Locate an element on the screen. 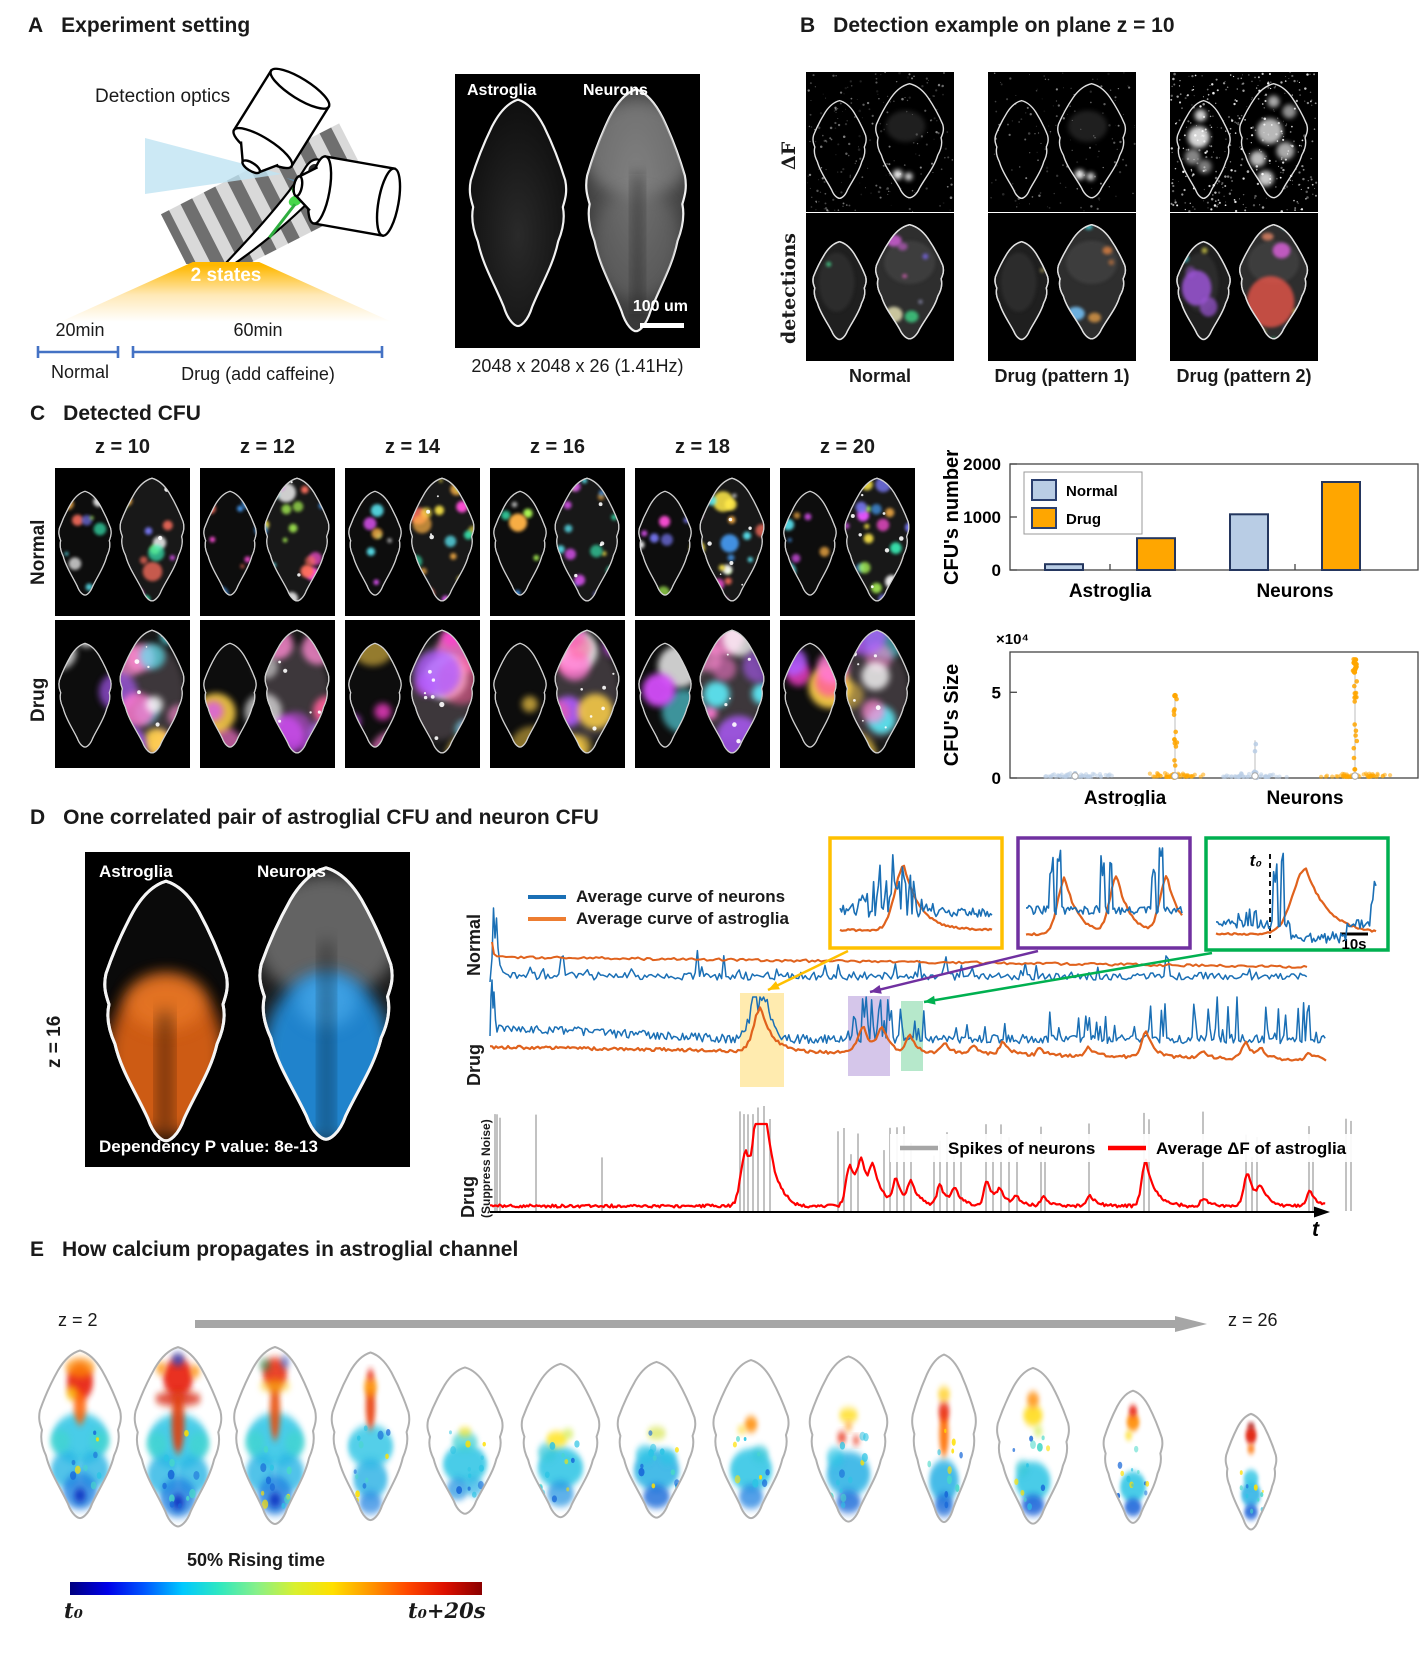  df-image-normal is located at coordinates (880, 142).